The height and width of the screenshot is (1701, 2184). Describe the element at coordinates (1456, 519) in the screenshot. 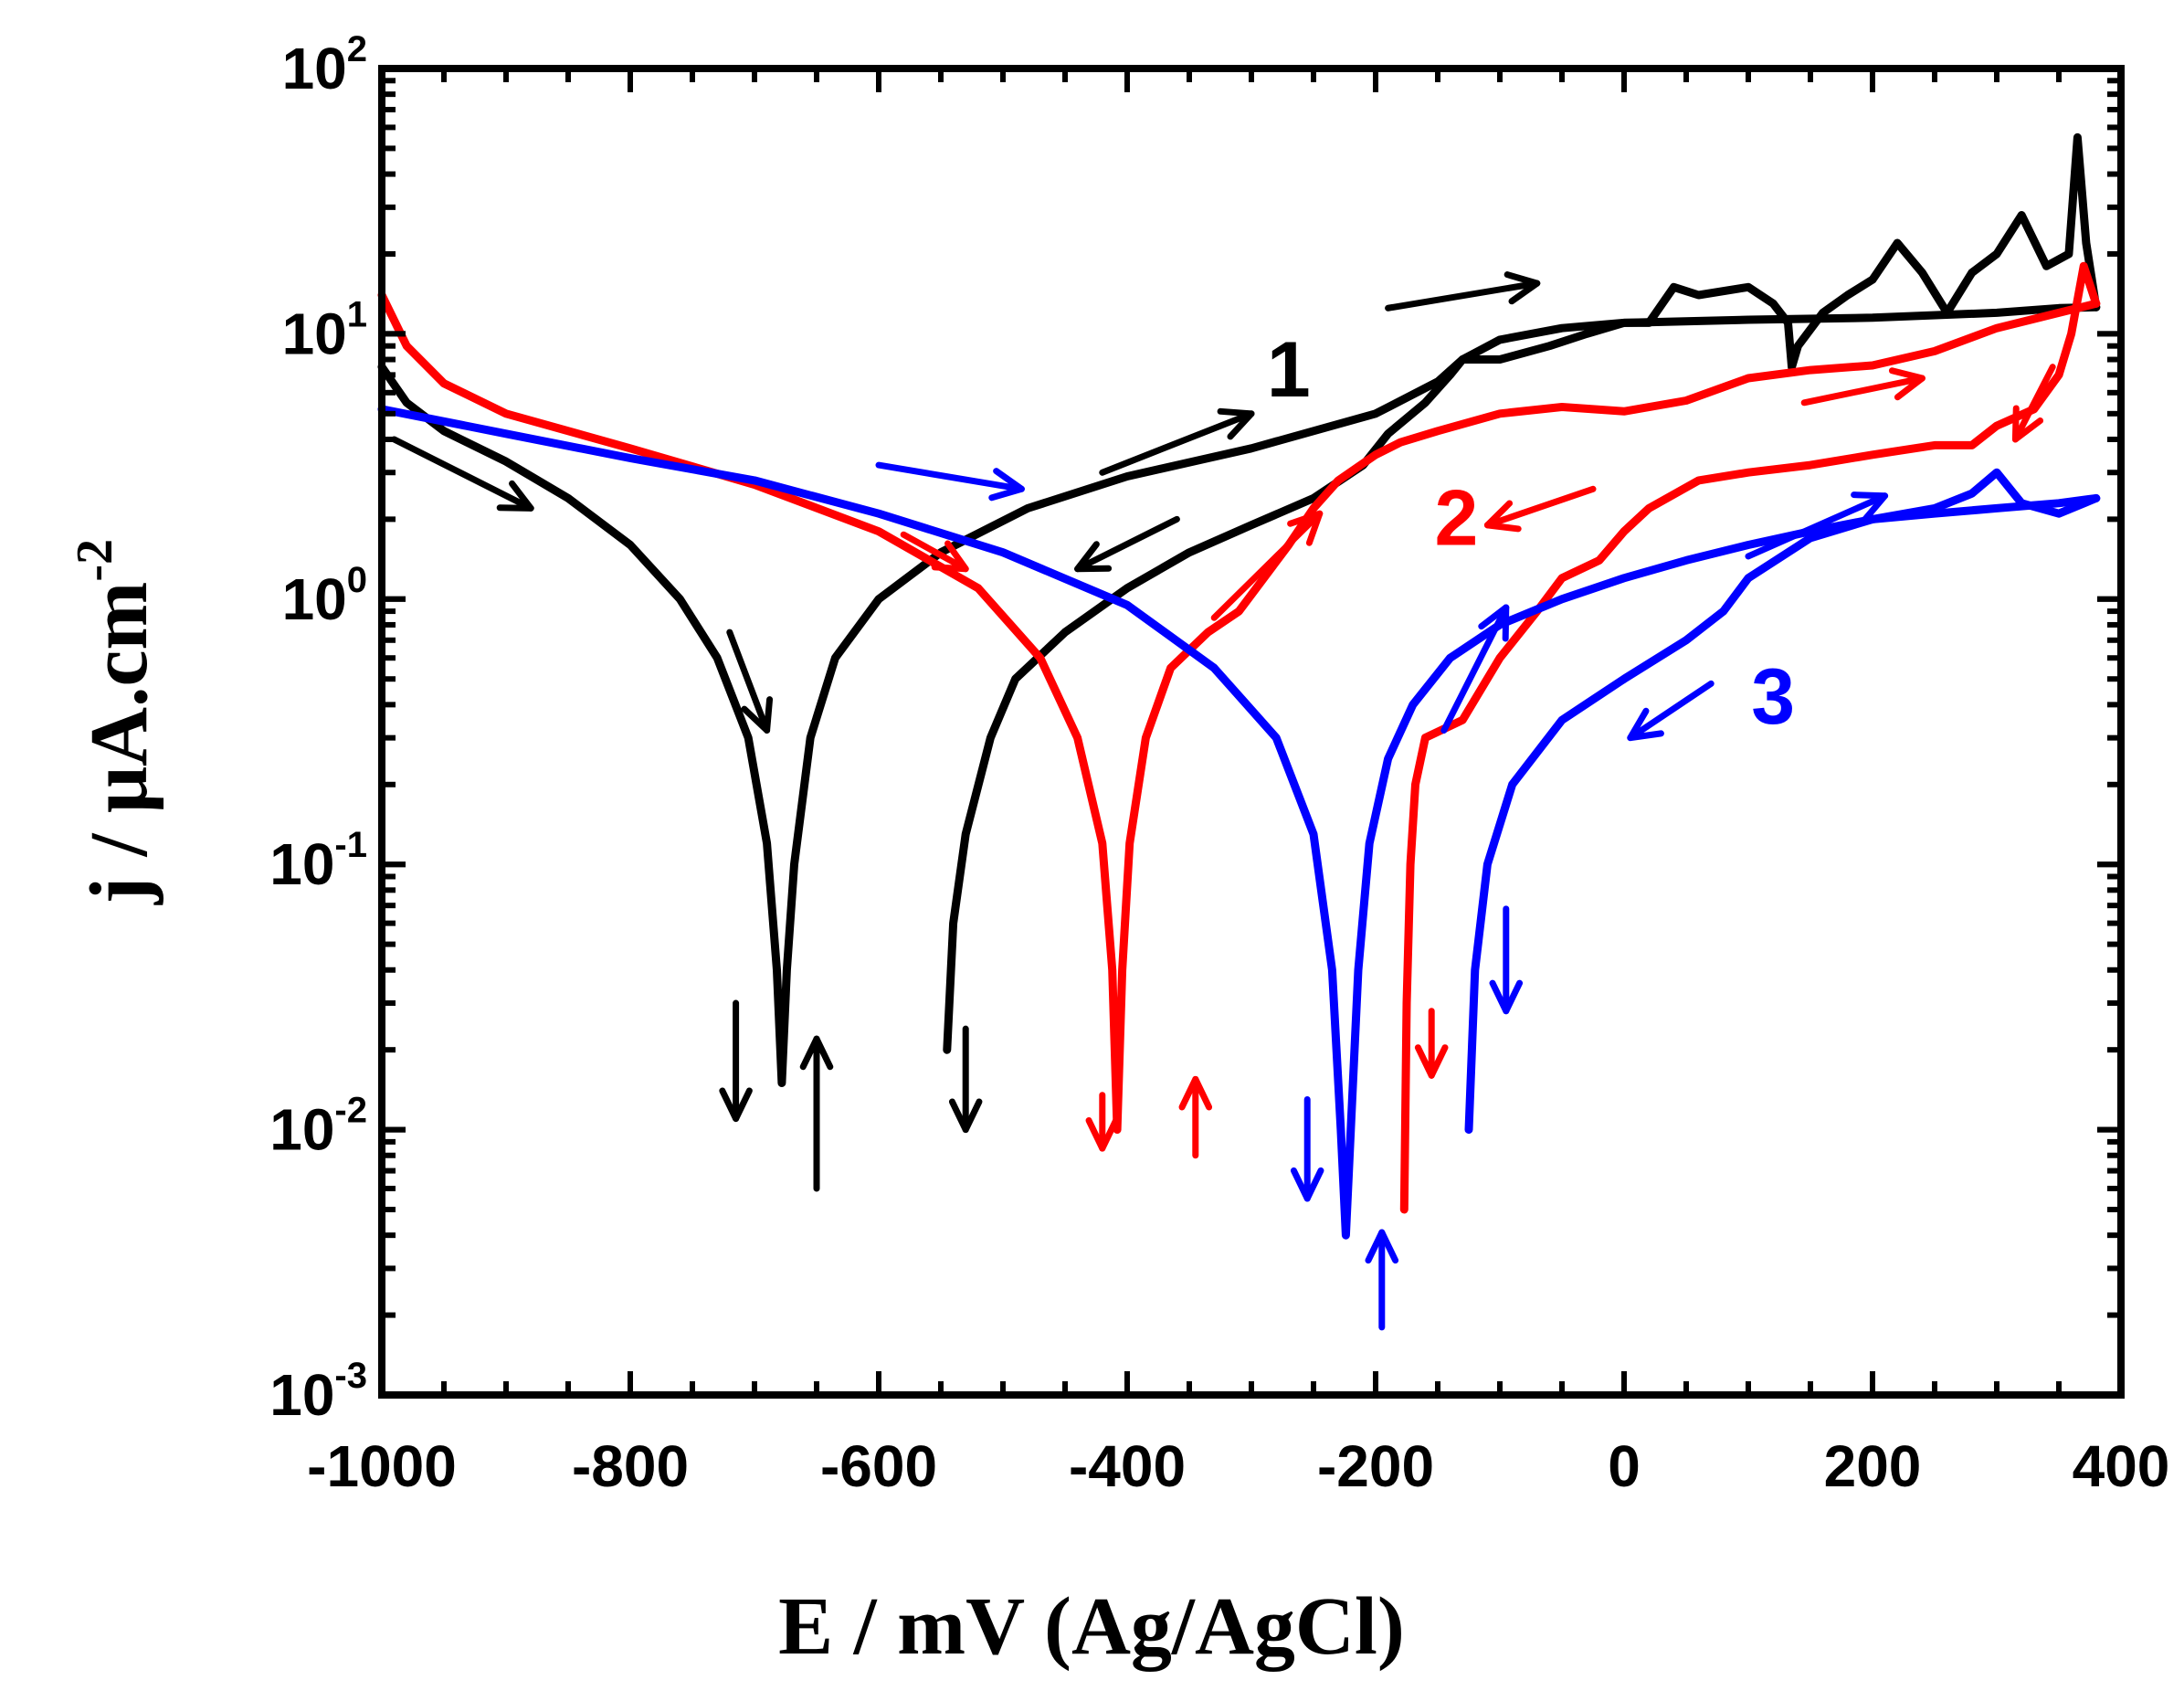

I see `curve-label-2: 2` at that location.